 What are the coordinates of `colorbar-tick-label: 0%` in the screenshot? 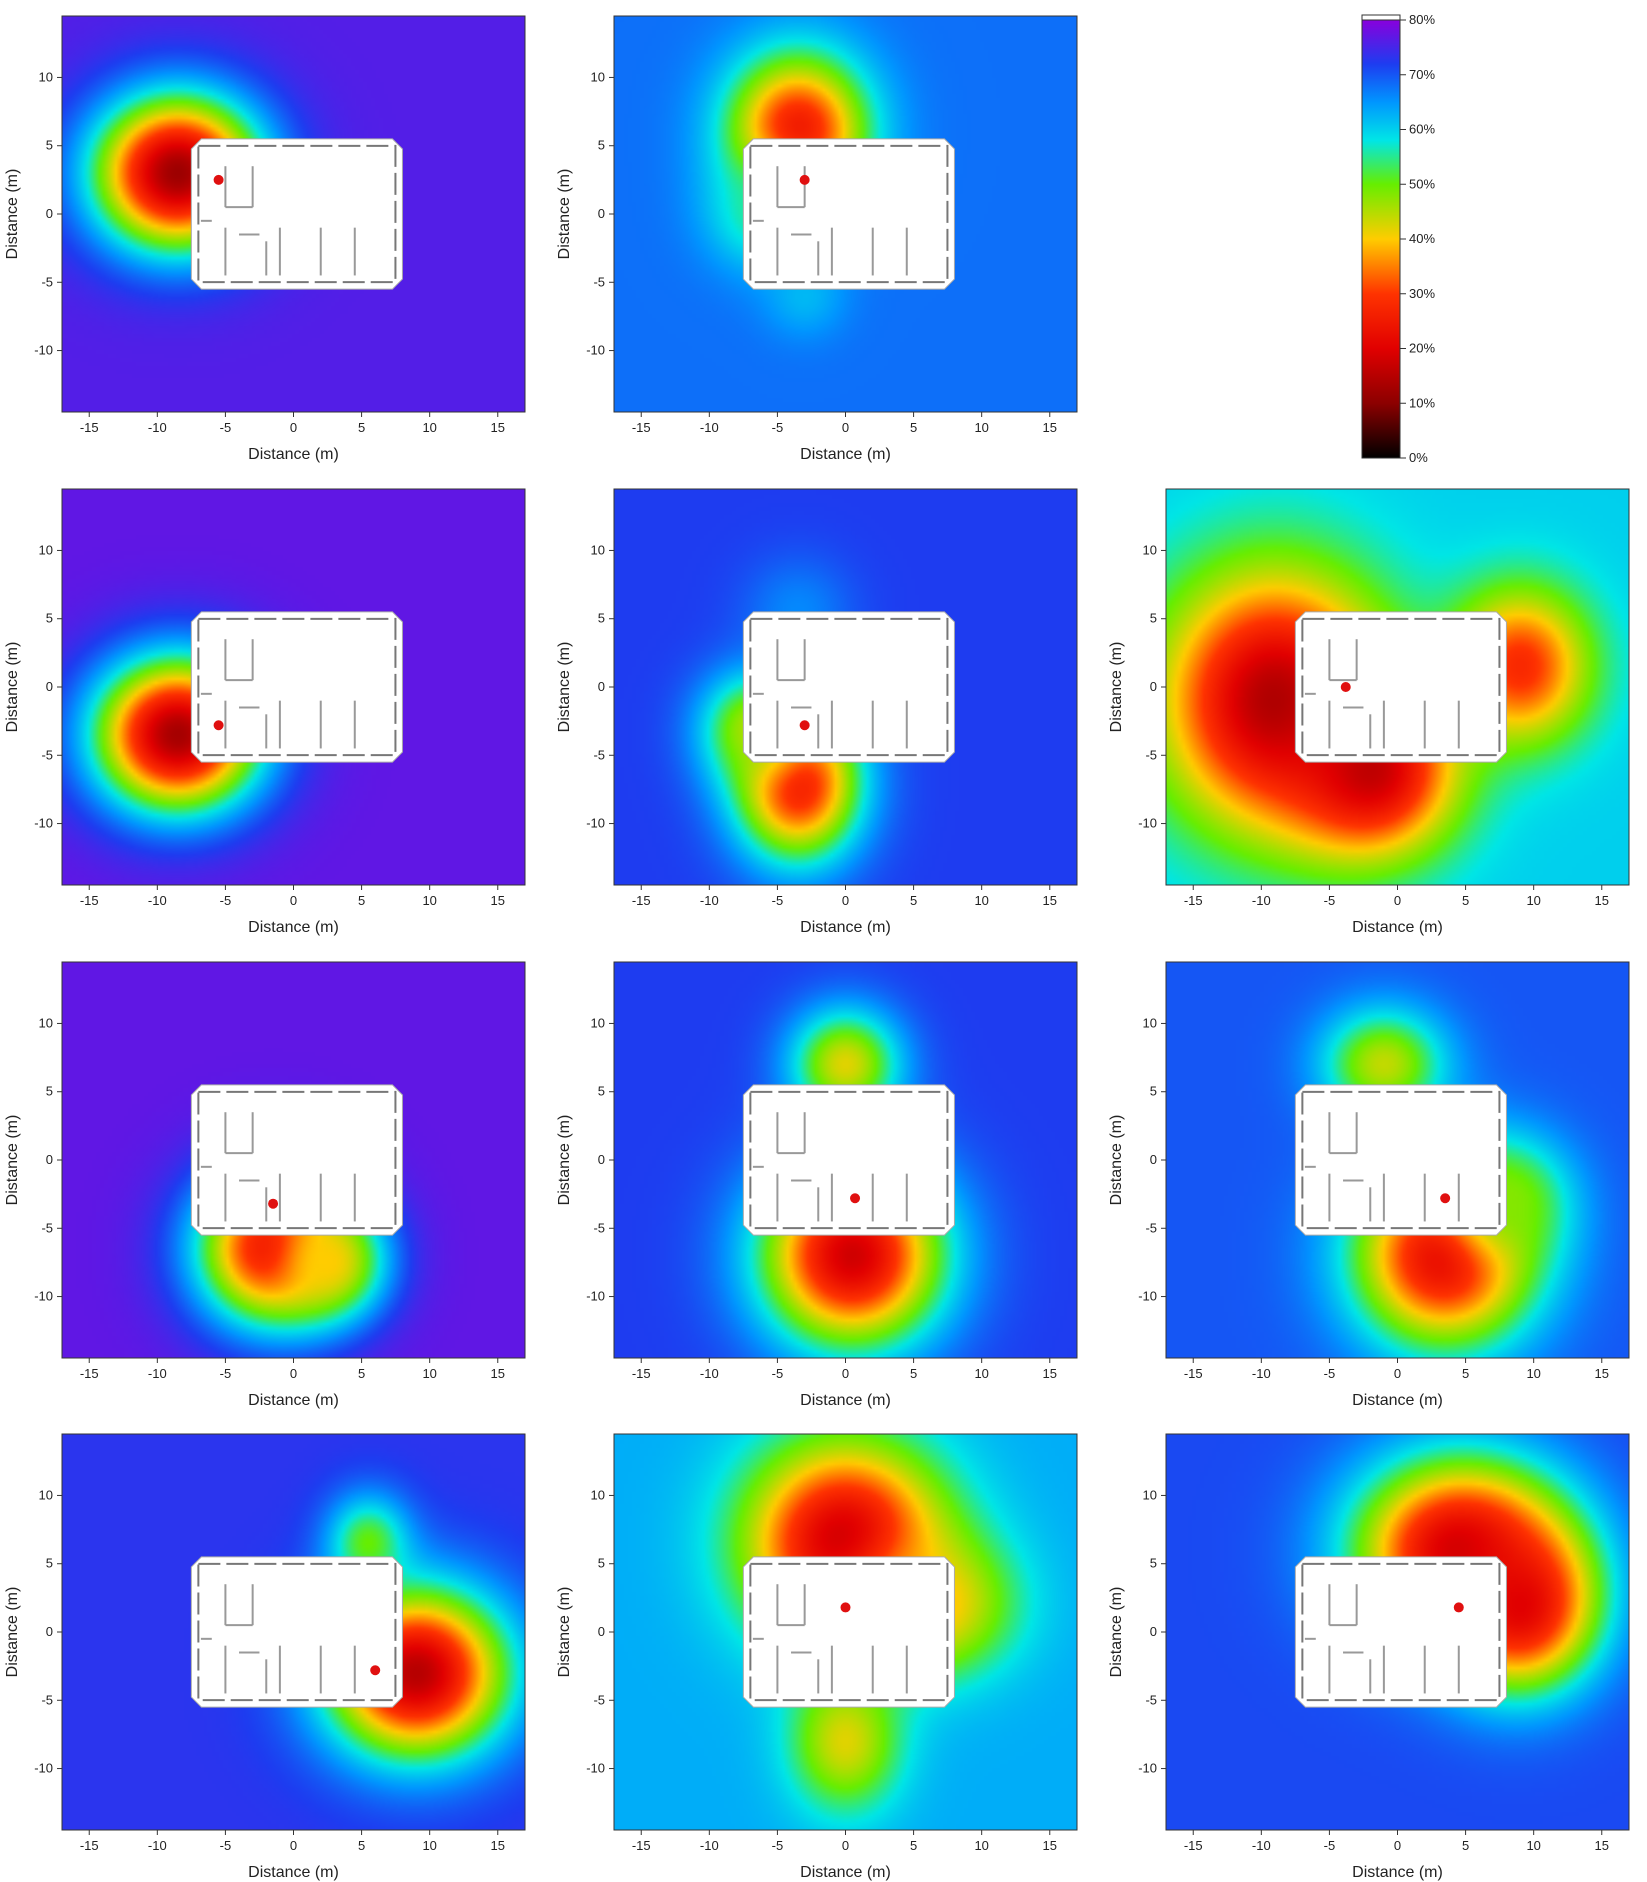 It's located at (1418, 457).